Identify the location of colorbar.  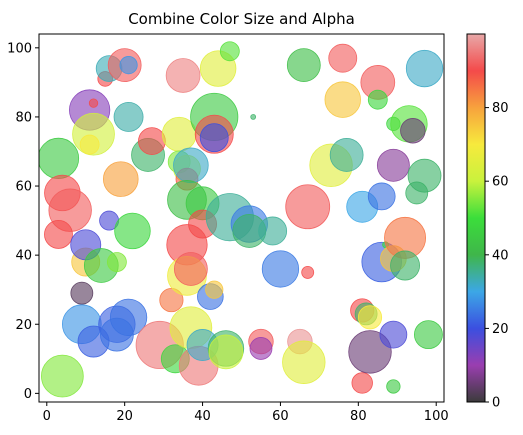
(476, 218).